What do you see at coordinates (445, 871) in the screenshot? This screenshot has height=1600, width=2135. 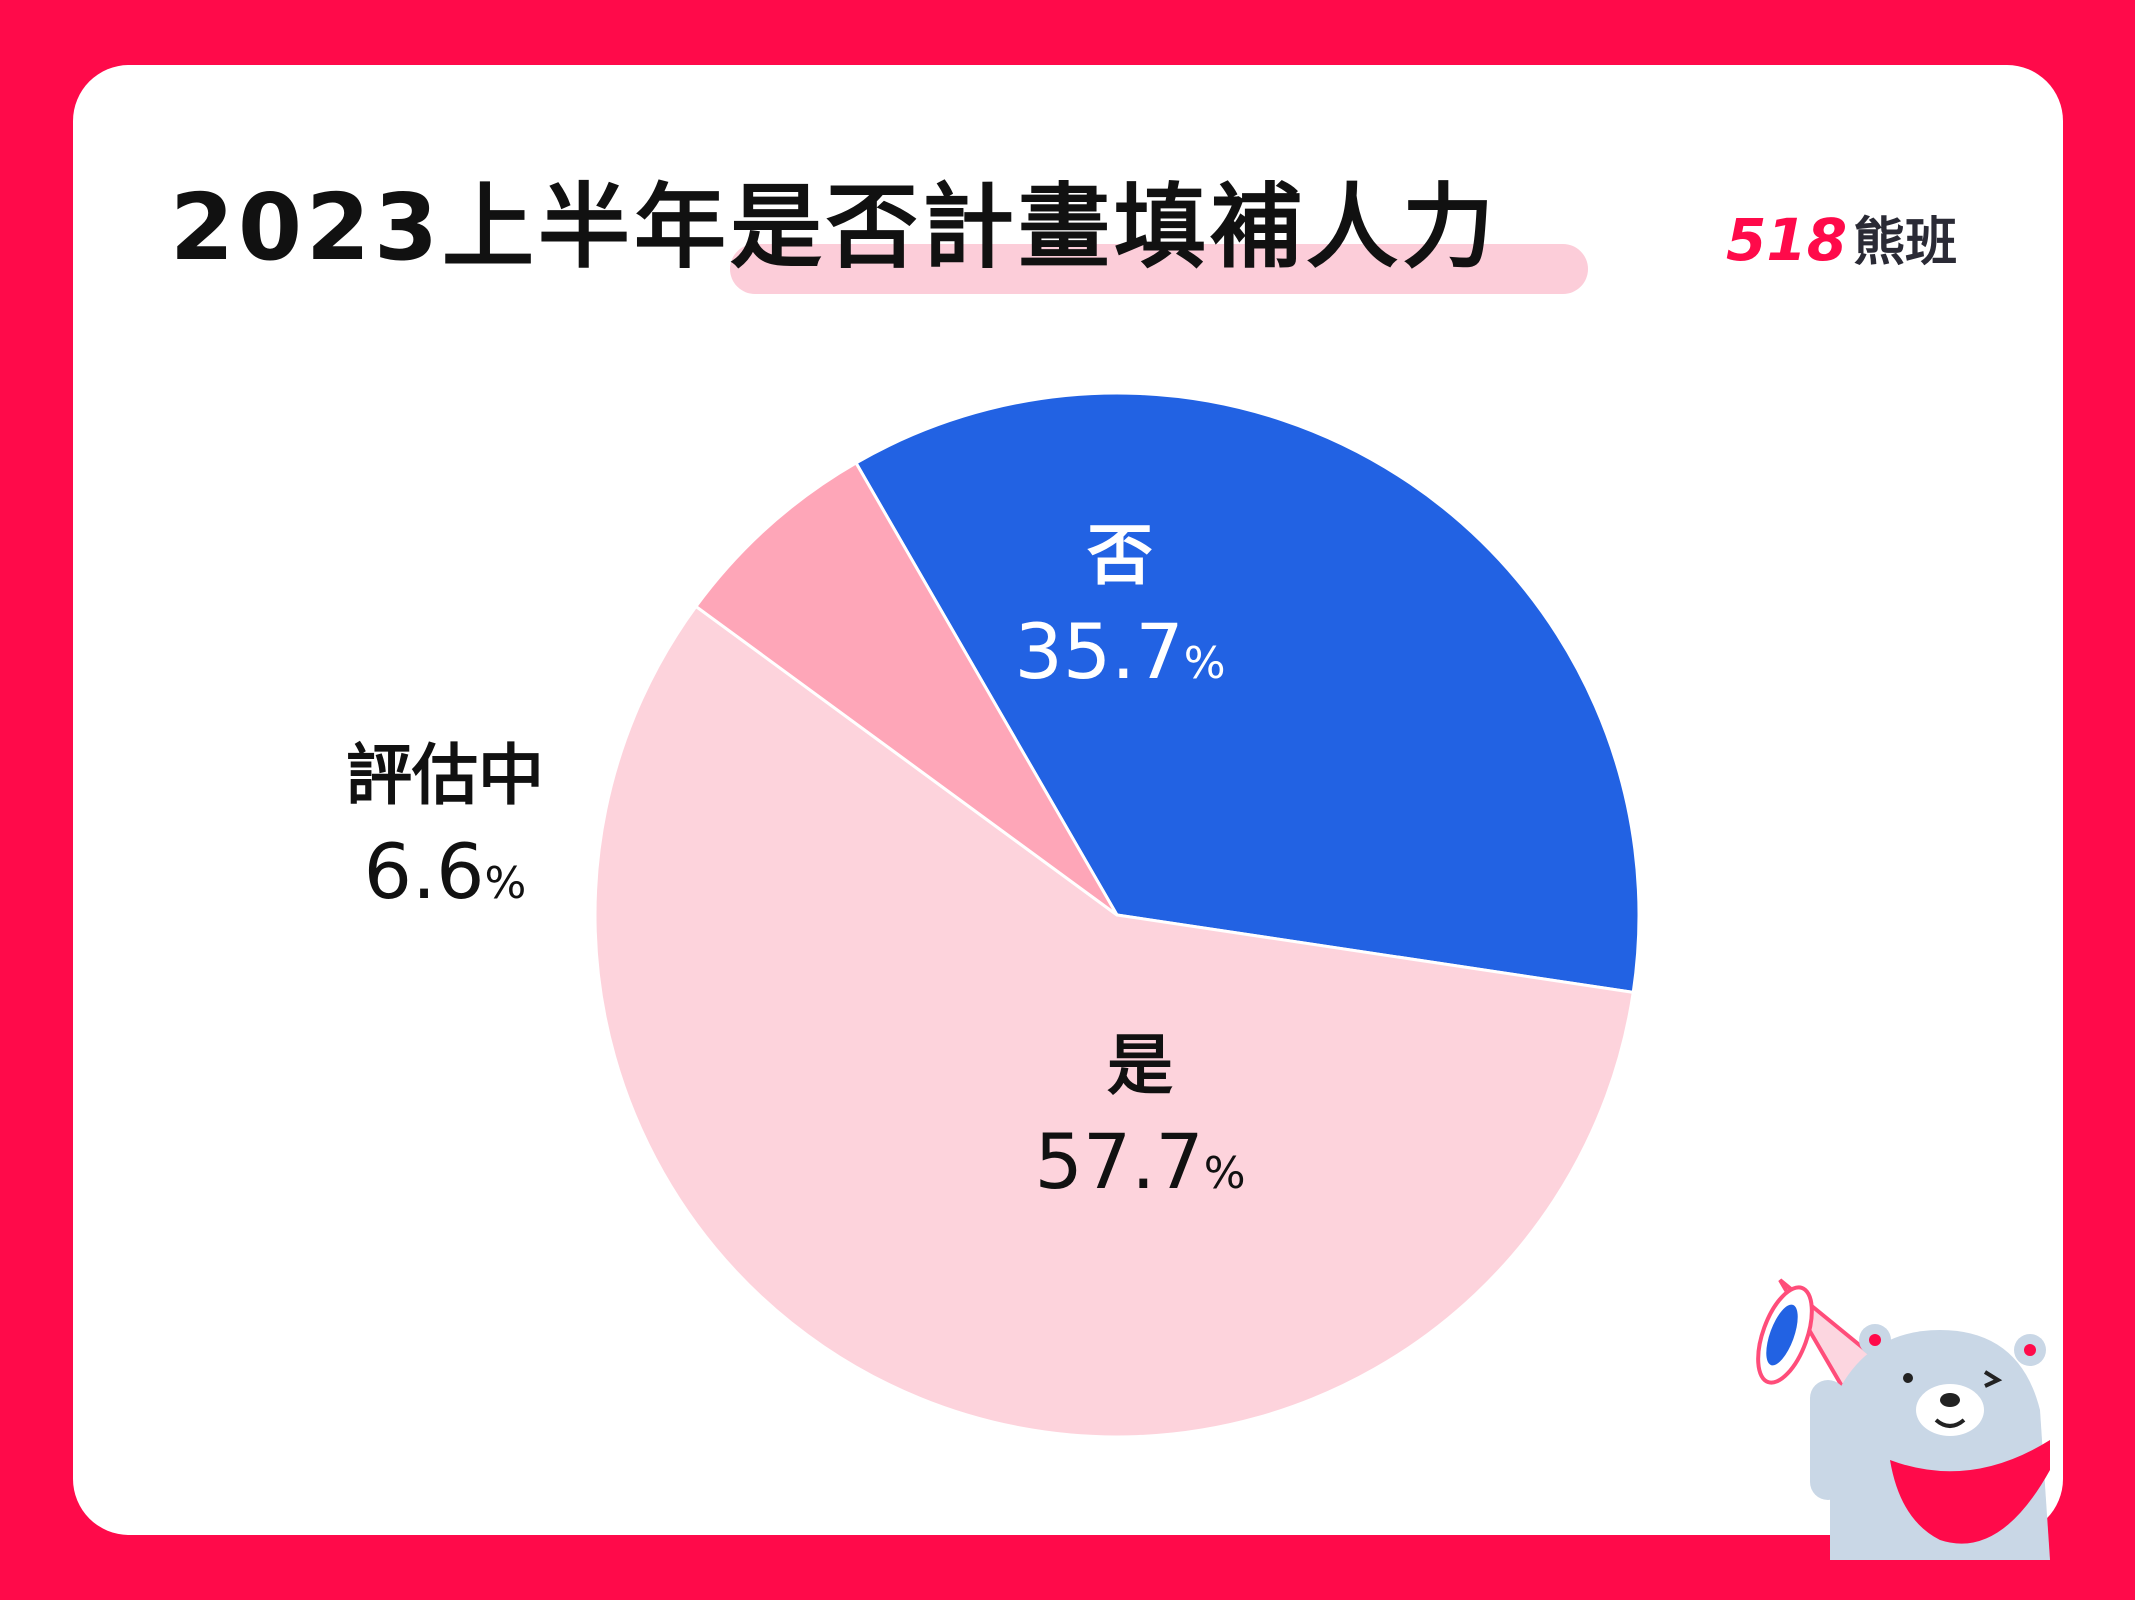 I see `slice-value-2: 6.6%` at bounding box center [445, 871].